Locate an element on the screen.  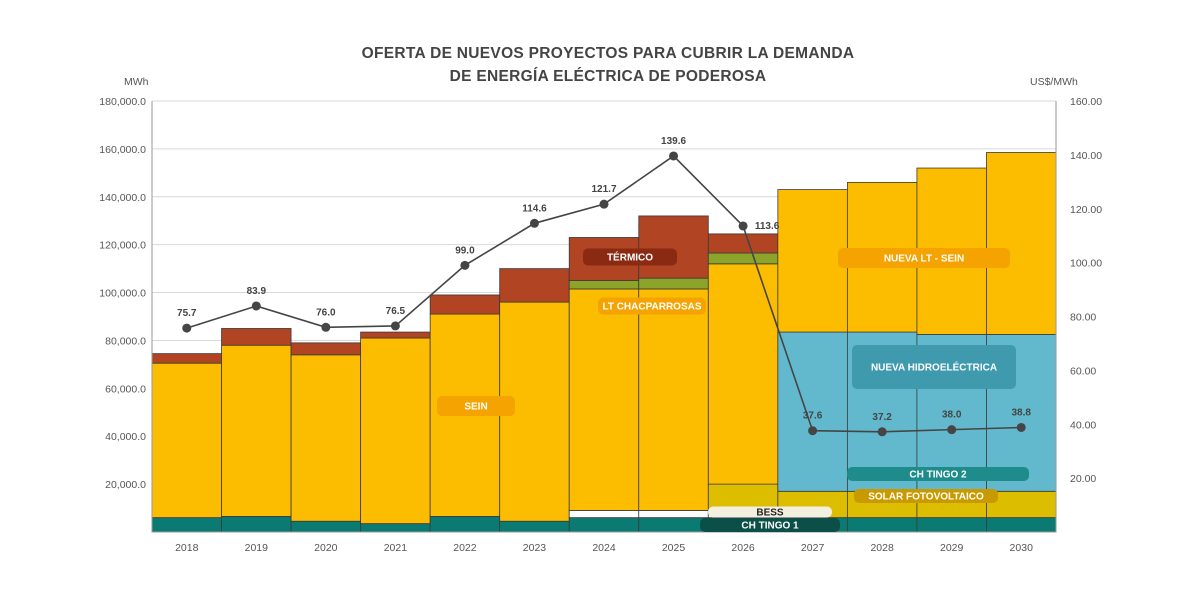
x-tick-label: 2022 is located at coordinates (465, 548).